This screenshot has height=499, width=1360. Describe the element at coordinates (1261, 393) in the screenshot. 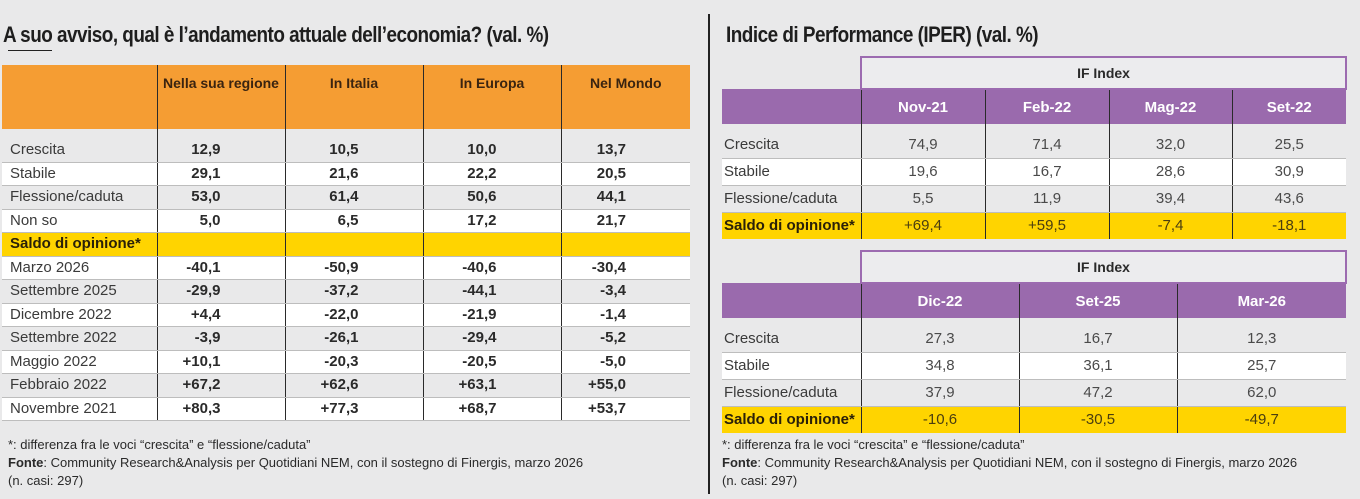

I see `value-cell: 62,0` at that location.